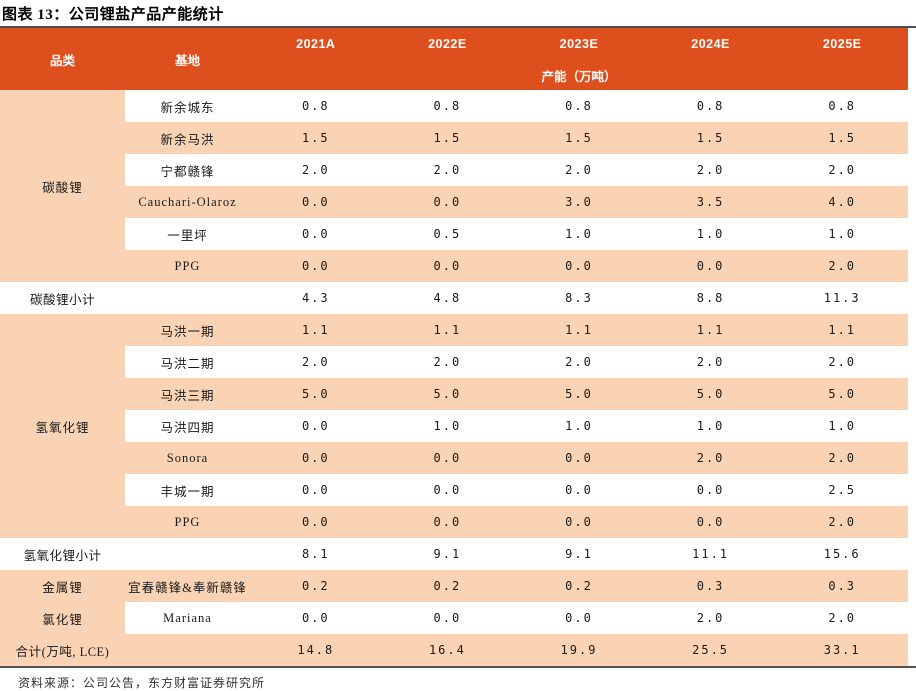  What do you see at coordinates (454, 298) in the screenshot?
I see `subtotal-row: 碳酸锂小计 4.3 4.8 8.3 8.8 11.3` at bounding box center [454, 298].